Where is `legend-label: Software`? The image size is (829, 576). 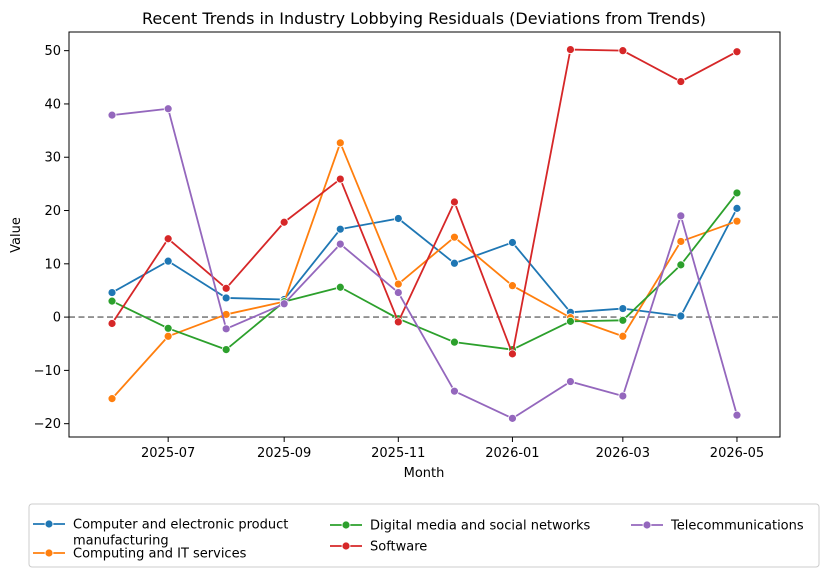
legend-label: Software is located at coordinates (398, 547).